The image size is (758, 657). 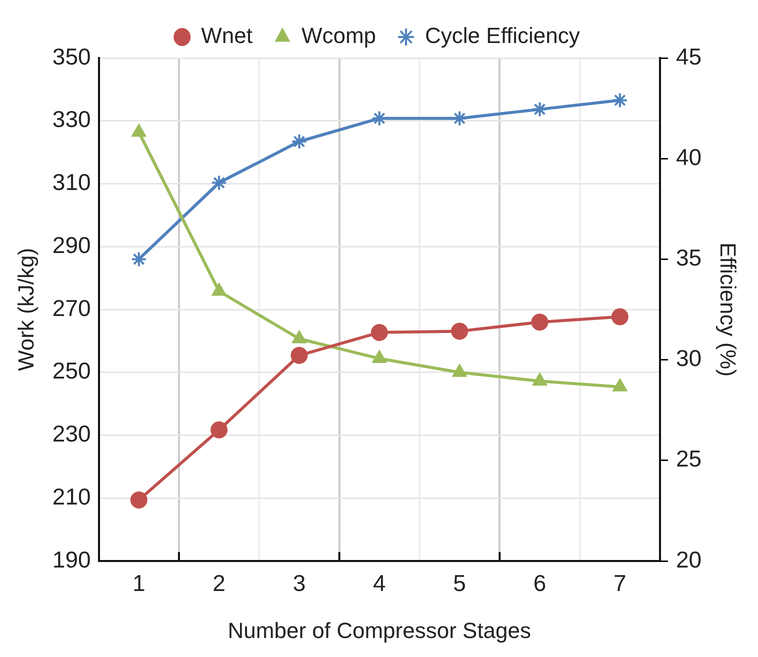 What do you see at coordinates (25, 310) in the screenshot?
I see `y-axis-title: Work (kJ/kg)` at bounding box center [25, 310].